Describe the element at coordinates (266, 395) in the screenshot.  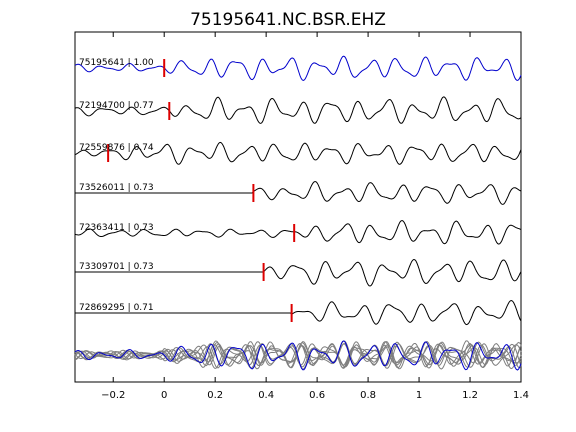
I see `x-tick-label: 0.4` at that location.